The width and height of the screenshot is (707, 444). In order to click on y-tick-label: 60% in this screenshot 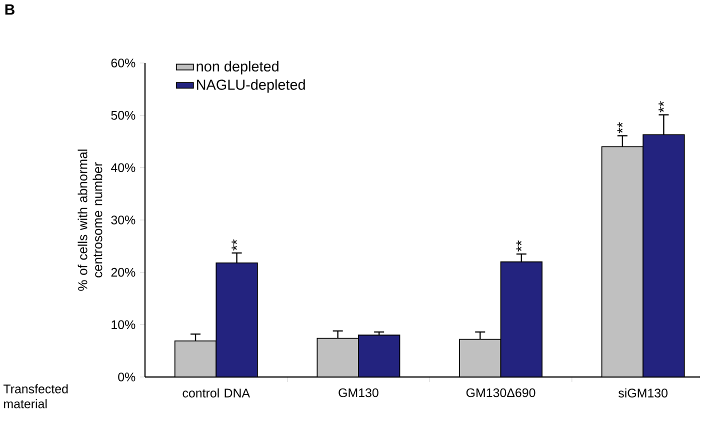, I will do `click(123, 63)`.